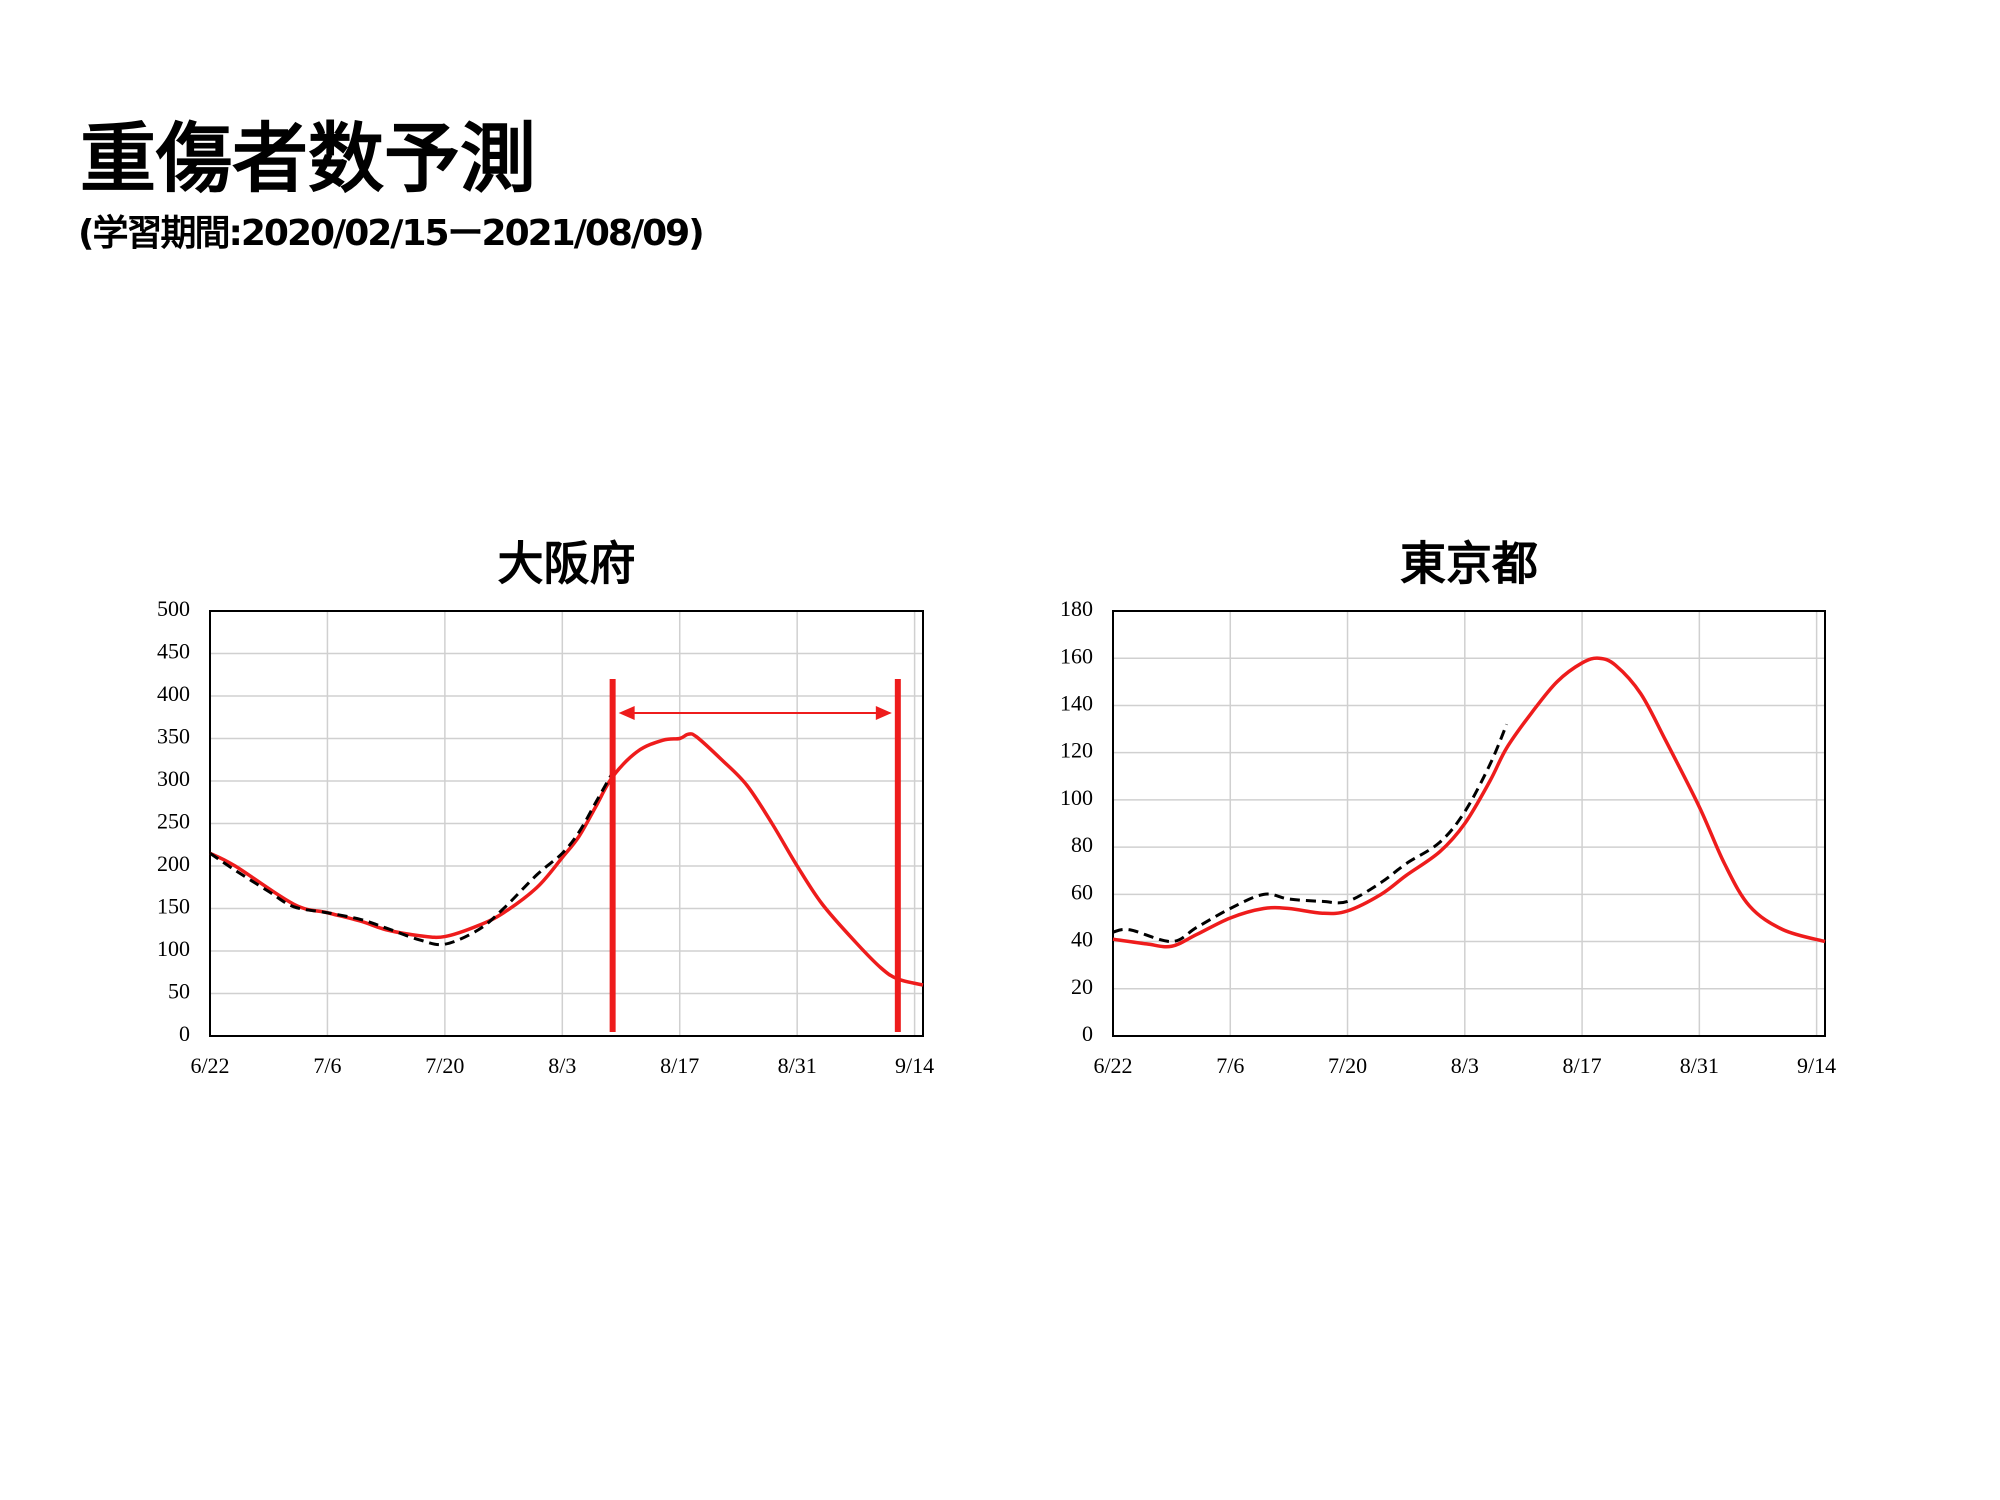  Describe the element at coordinates (1076, 750) in the screenshot. I see `y-tick-label: 120` at that location.